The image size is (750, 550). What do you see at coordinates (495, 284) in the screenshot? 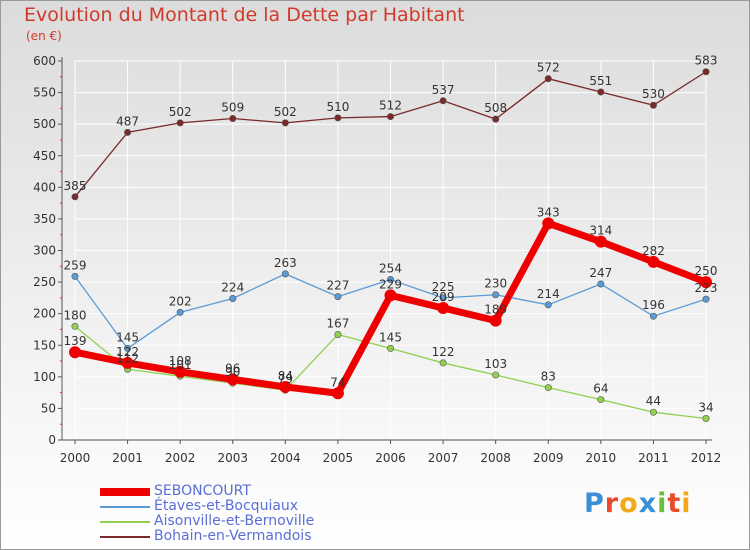
I see `data-label: 230` at bounding box center [495, 284].